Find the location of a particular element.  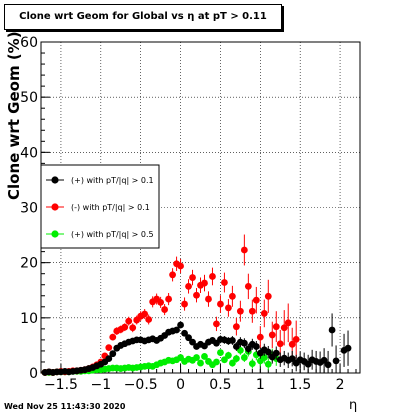

legend-label: (+) with pT/|q| > 0.1 is located at coordinates (112, 180).